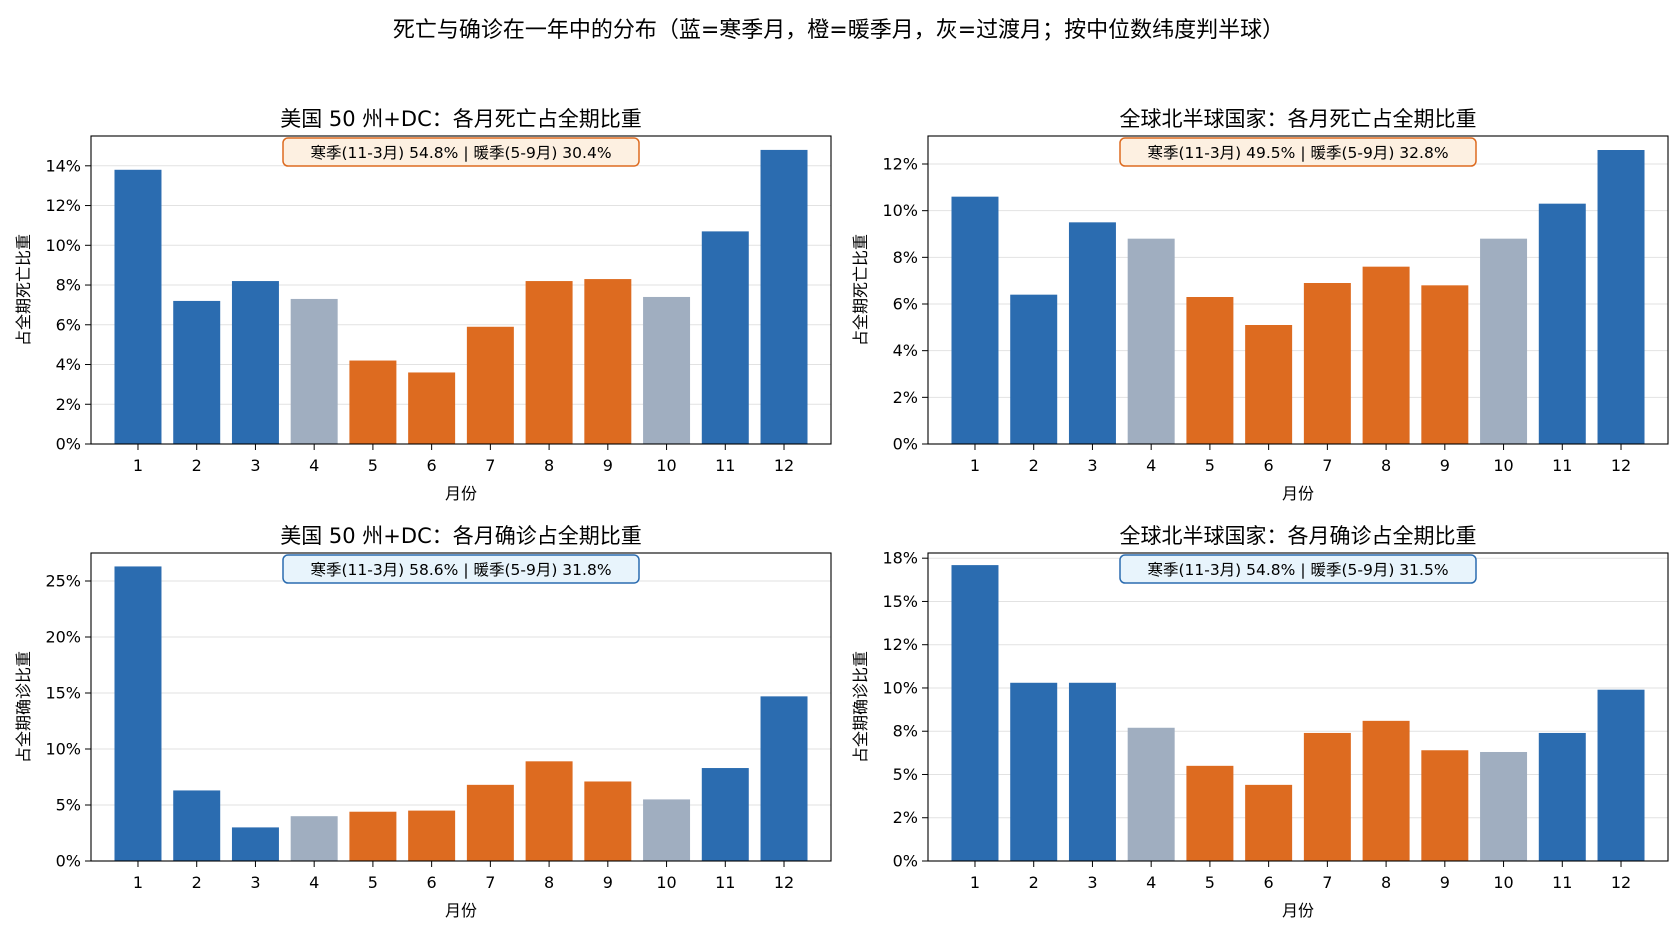 The image size is (1677, 933). I want to click on y-tick-label: 25%, so click(63, 581).